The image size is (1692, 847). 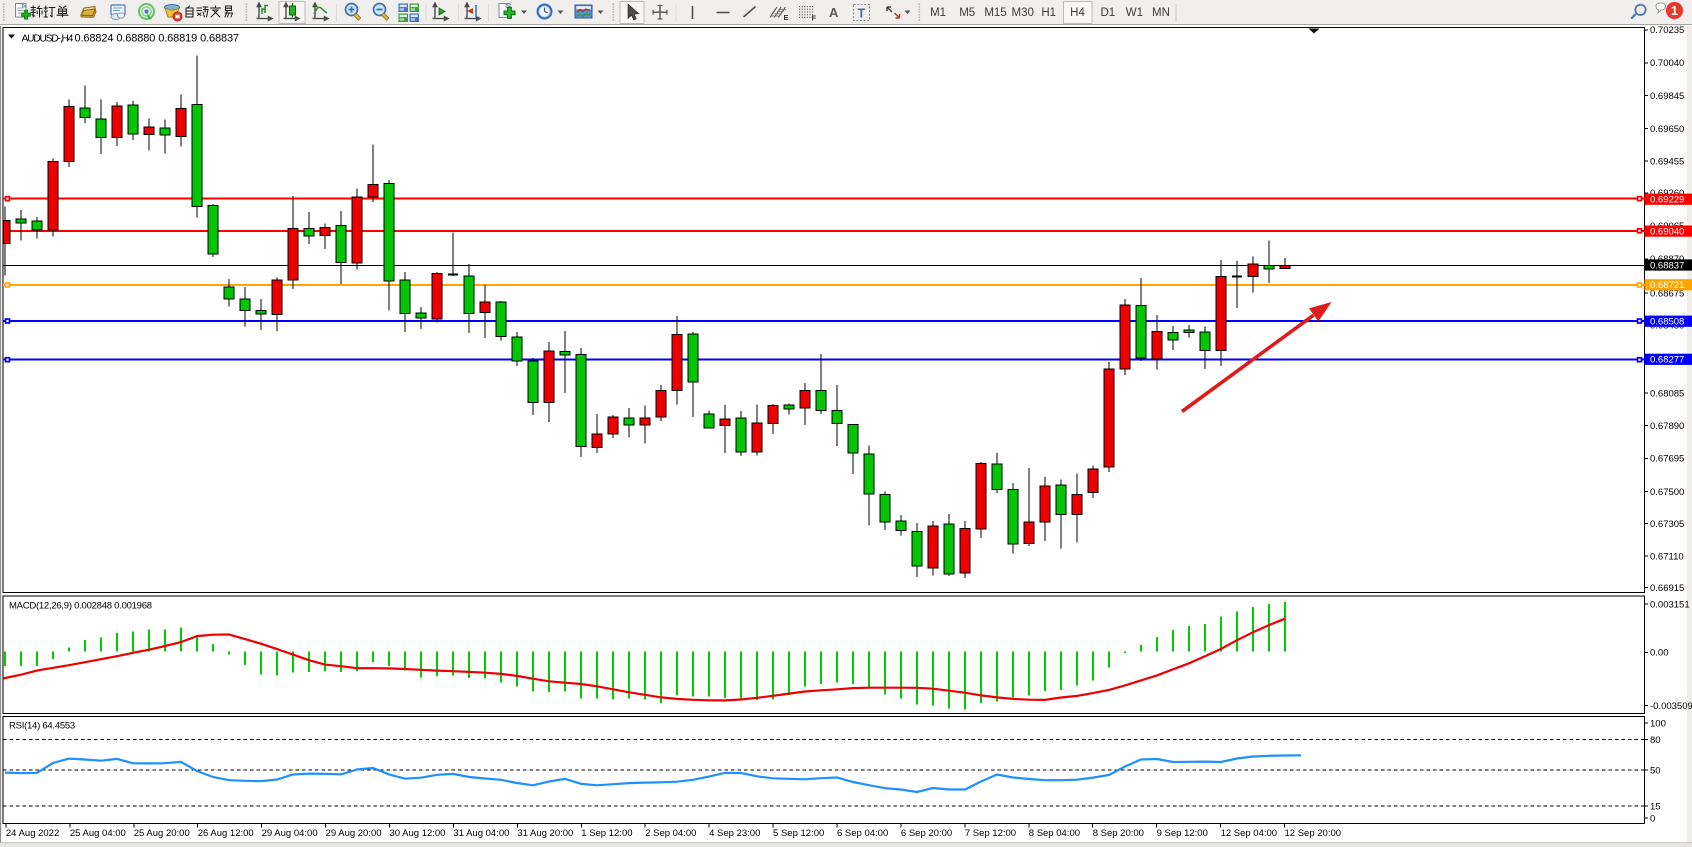 What do you see at coordinates (1667, 459) in the screenshot?
I see `svg-text: 0.67695` at bounding box center [1667, 459].